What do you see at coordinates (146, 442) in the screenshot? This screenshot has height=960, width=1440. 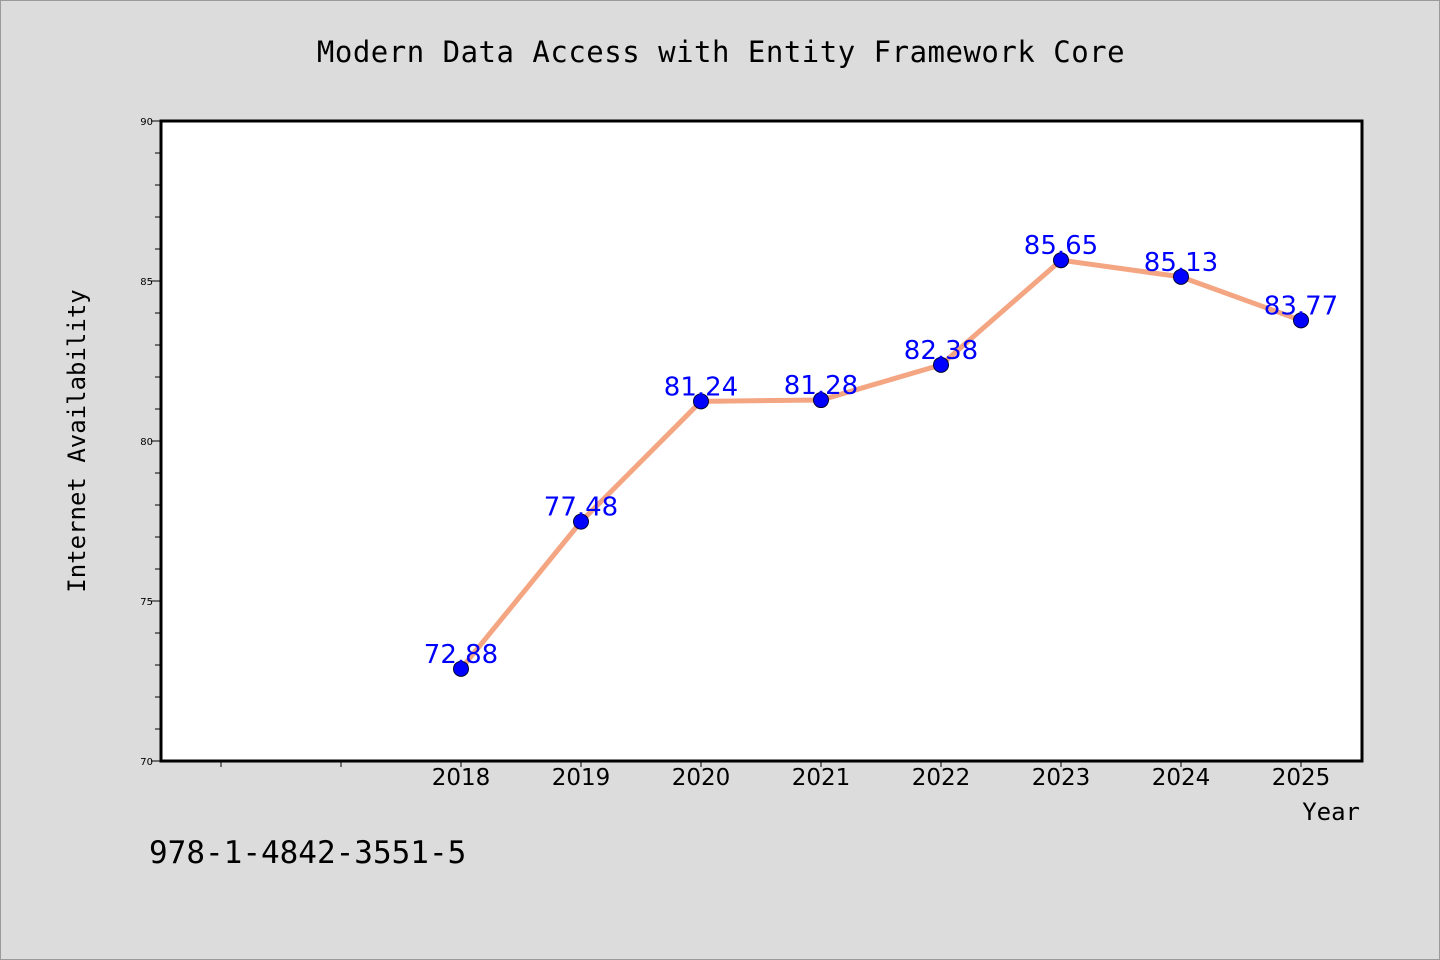 I see `y-tick-label: 80` at bounding box center [146, 442].